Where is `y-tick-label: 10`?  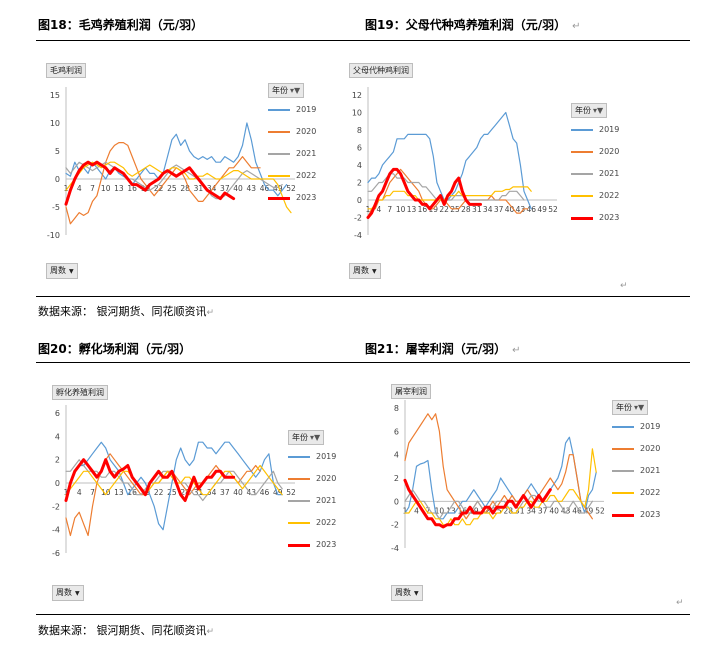 y-tick-label: 10 is located at coordinates (357, 113).